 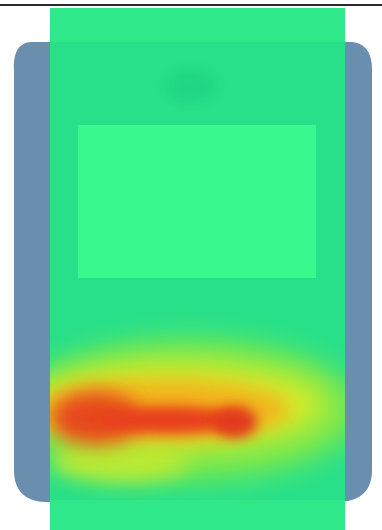 What do you see at coordinates (95, 418) in the screenshot?
I see `heat-peak-left` at bounding box center [95, 418].